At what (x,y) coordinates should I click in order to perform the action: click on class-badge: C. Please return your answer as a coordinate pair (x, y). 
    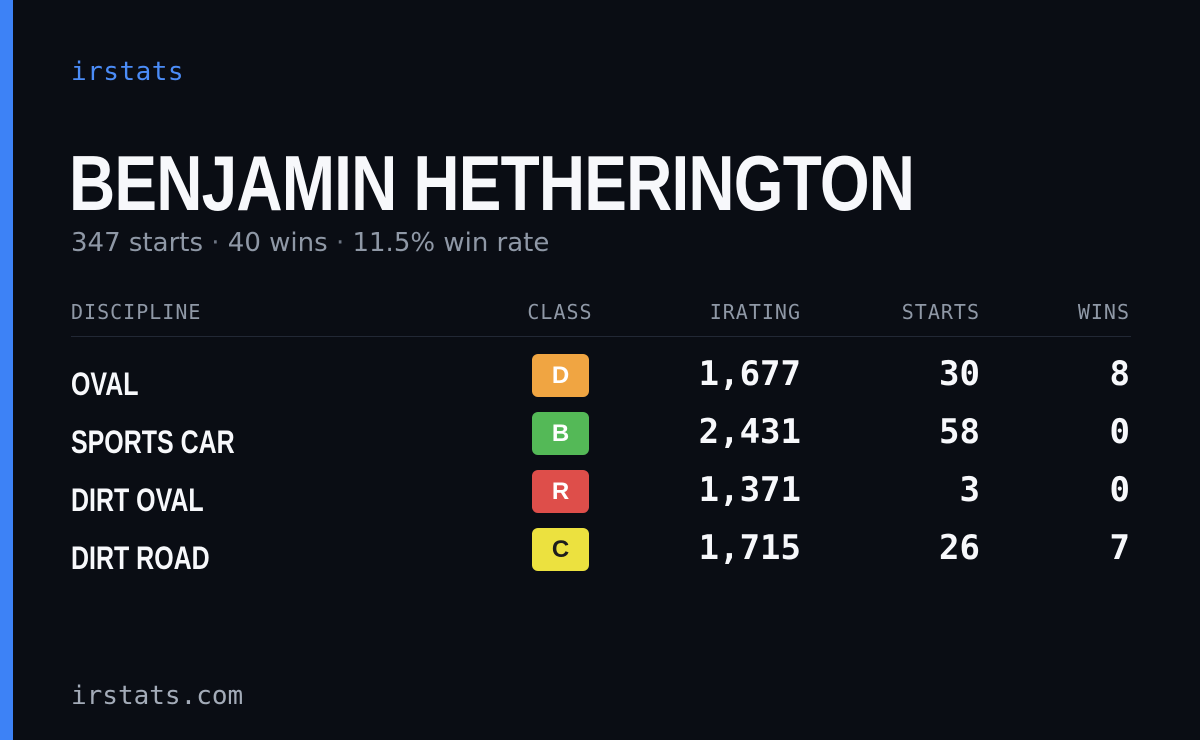
    Looking at the image, I should click on (560, 549).